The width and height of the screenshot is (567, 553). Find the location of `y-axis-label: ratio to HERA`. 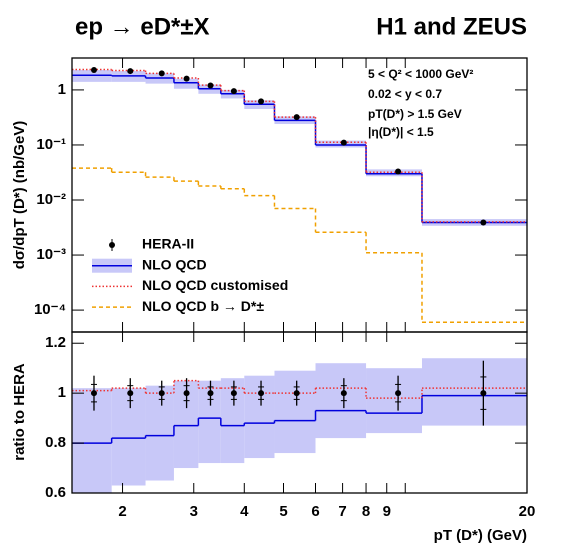

y-axis-label: ratio to HERA is located at coordinates (19, 412).